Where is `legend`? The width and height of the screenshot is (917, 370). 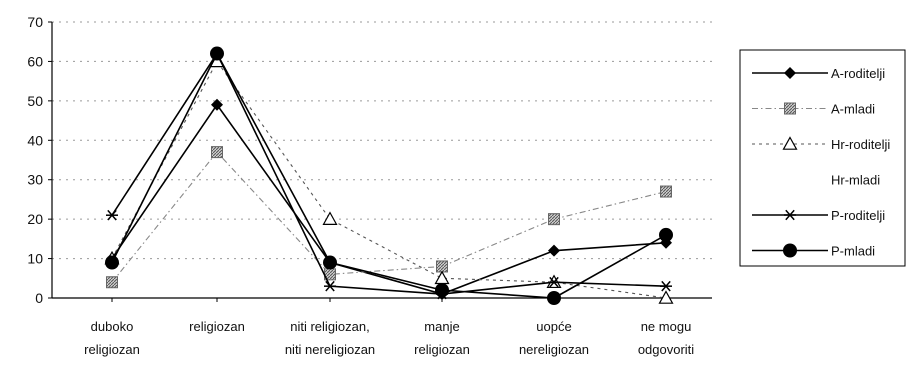
legend is located at coordinates (822, 158).